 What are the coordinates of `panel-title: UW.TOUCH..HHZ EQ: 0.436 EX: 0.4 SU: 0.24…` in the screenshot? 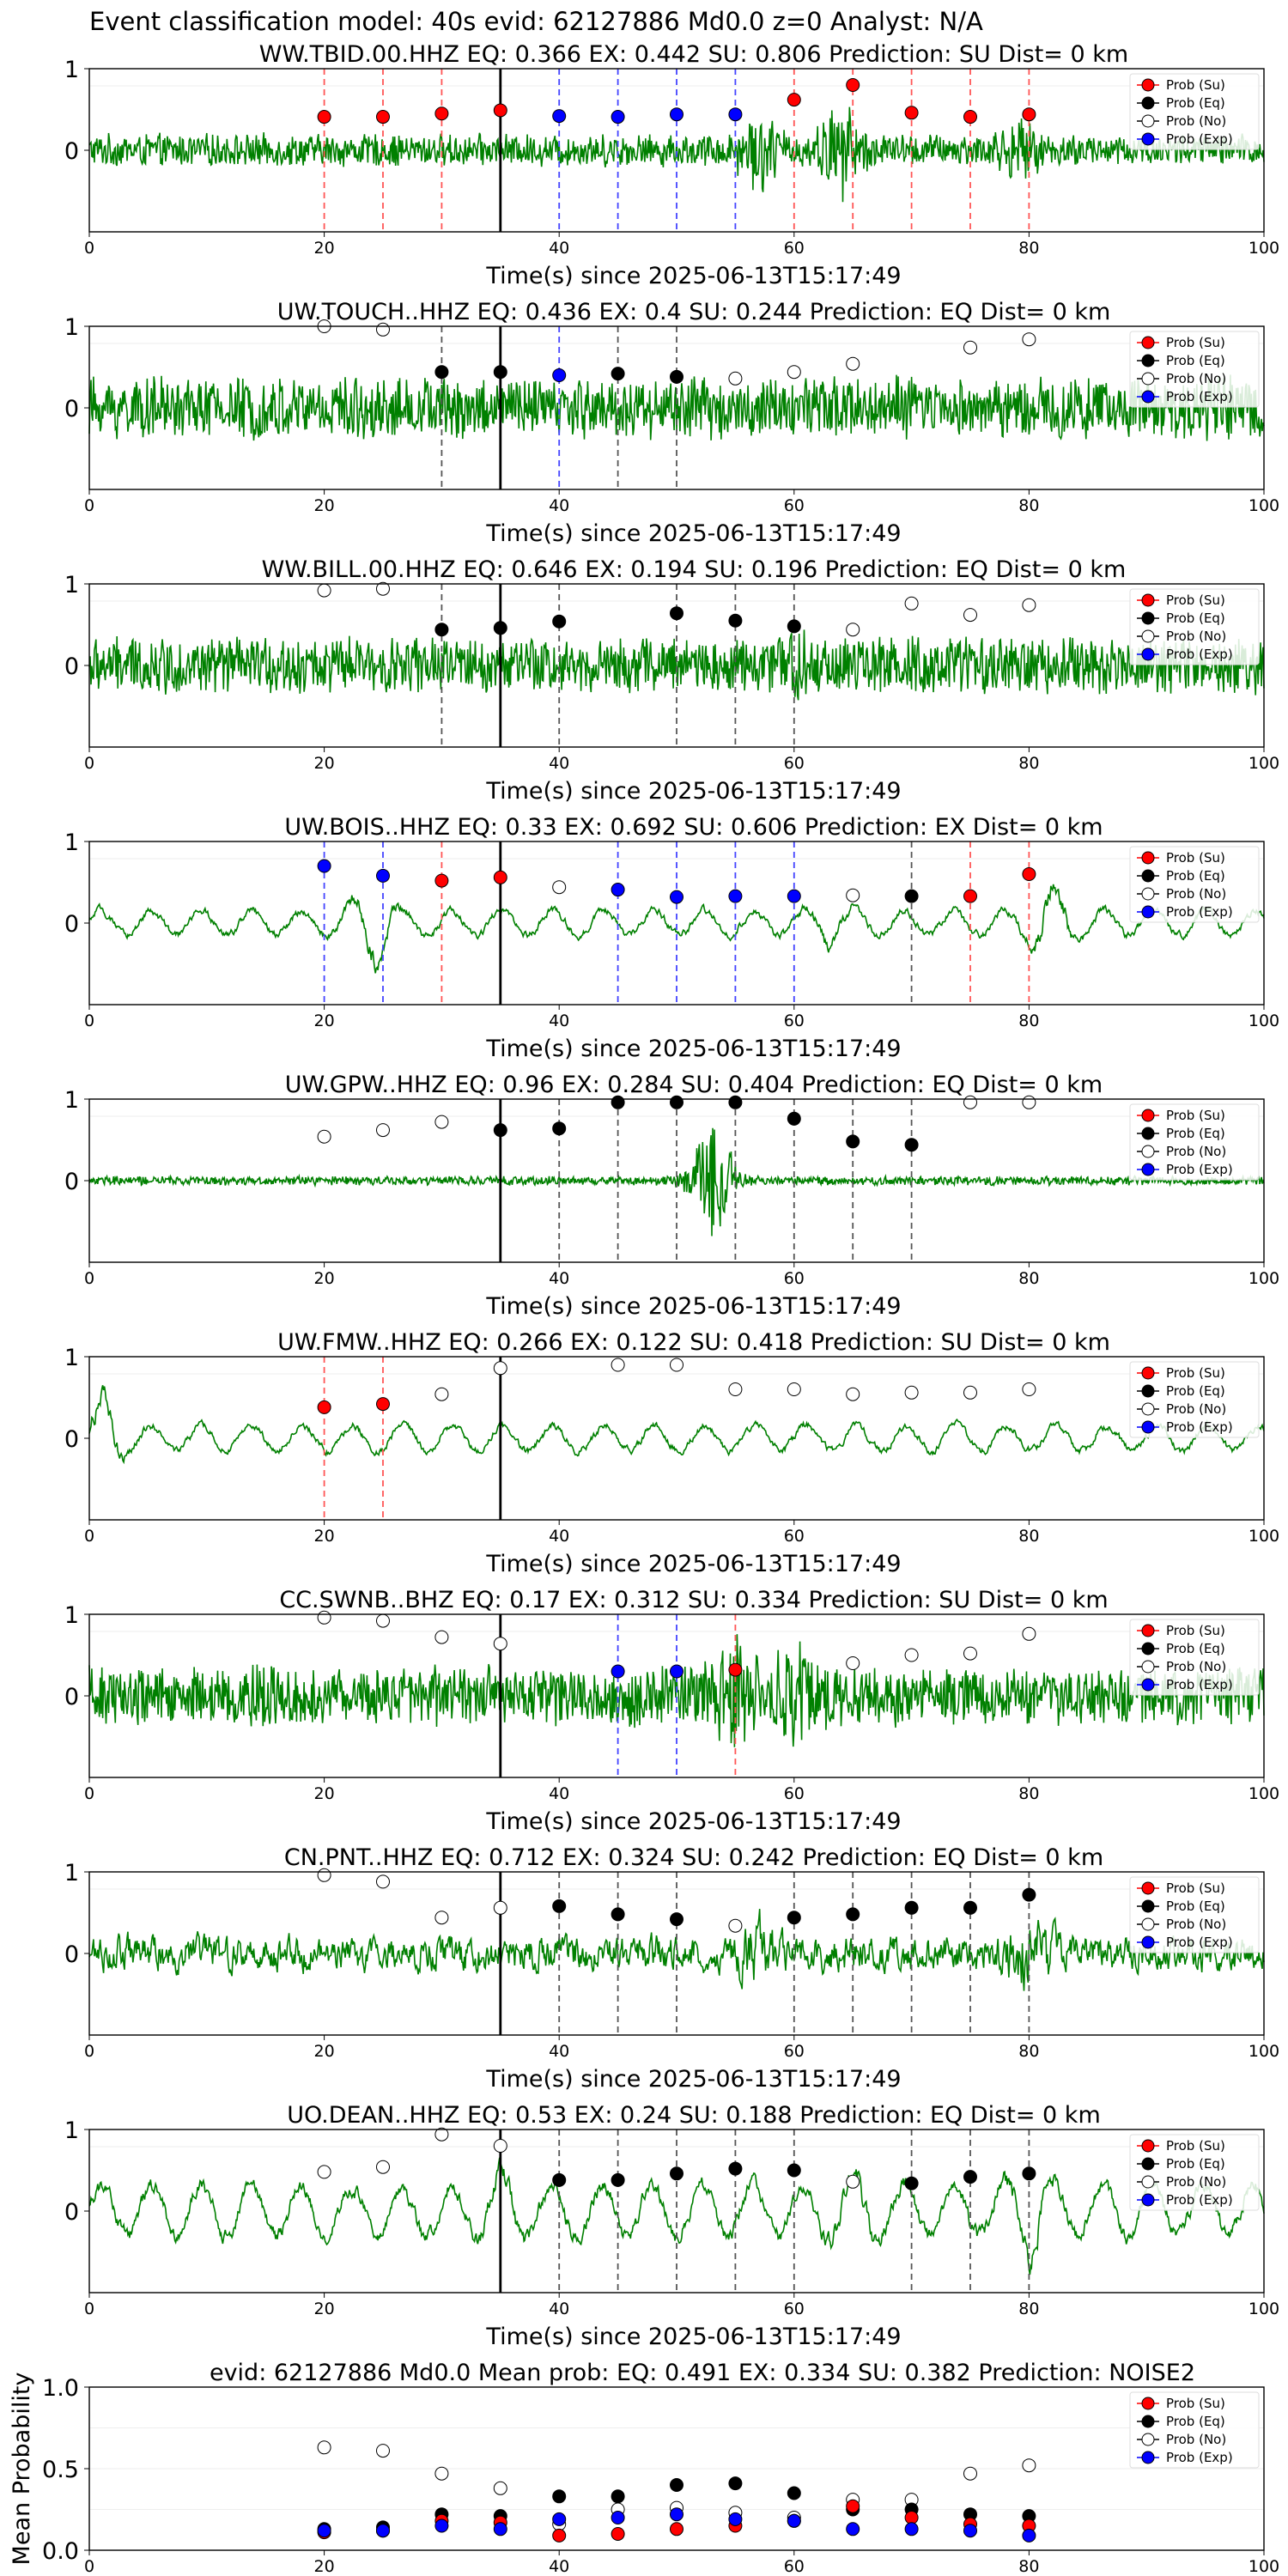 It's located at (694, 312).